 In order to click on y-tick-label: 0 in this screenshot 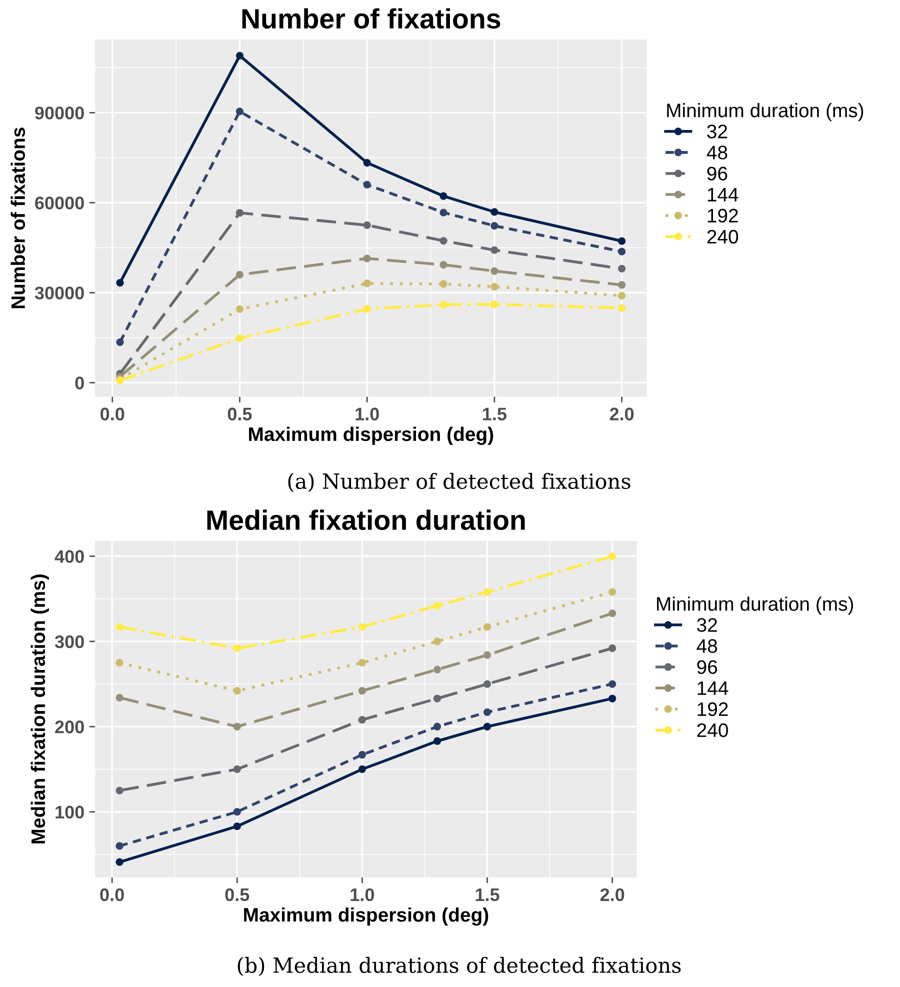, I will do `click(79, 383)`.